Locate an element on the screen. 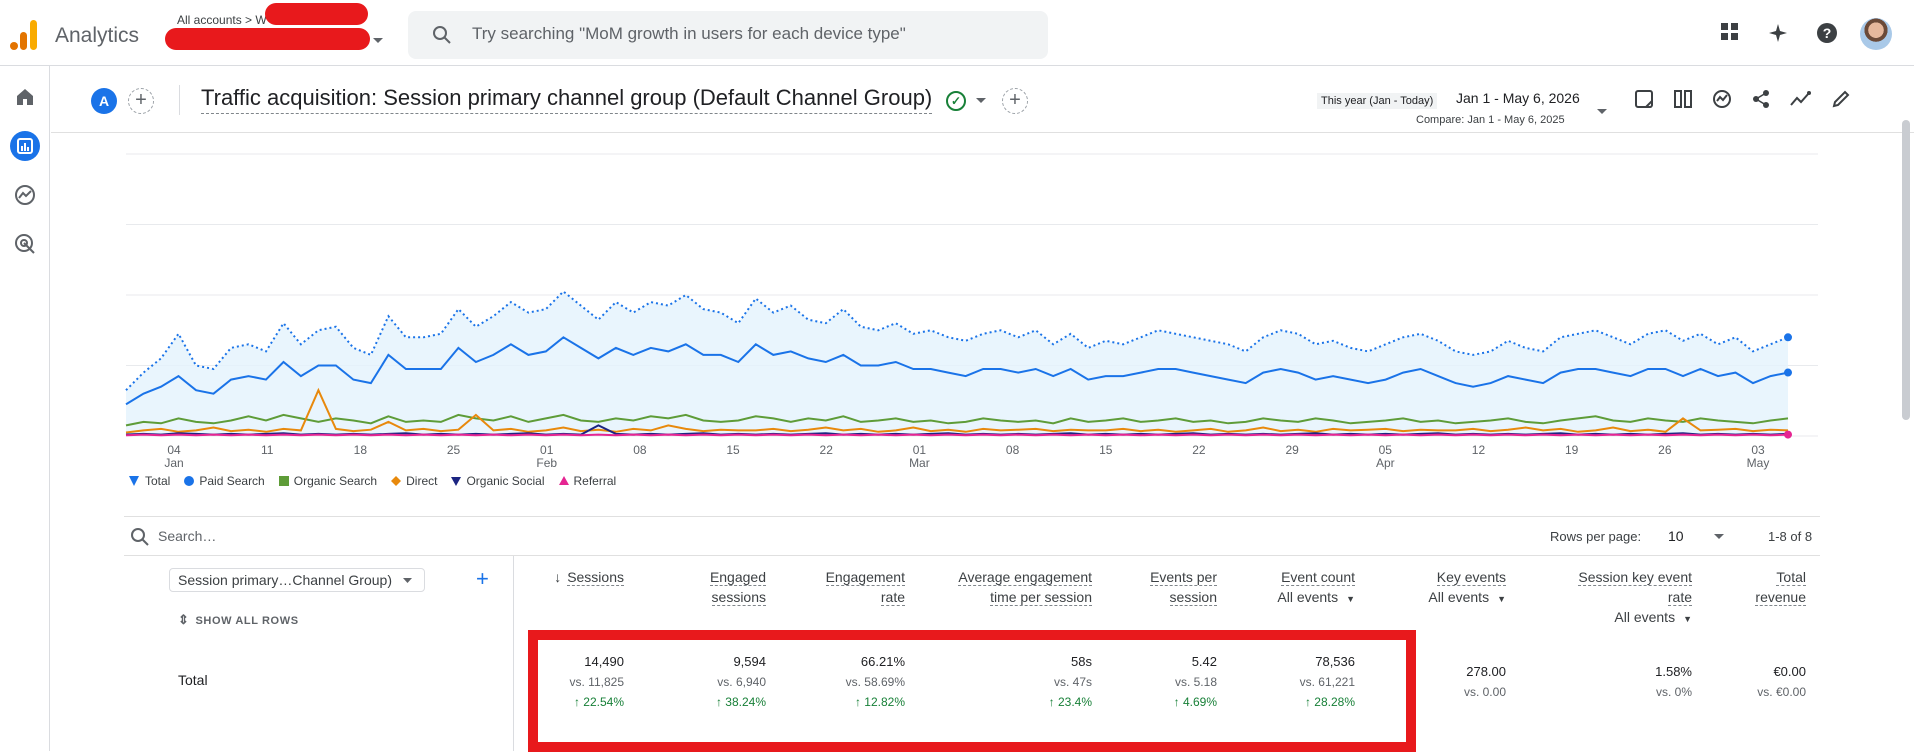 Image resolution: width=1914 pixels, height=752 pixels. edit-note-icon is located at coordinates (1644, 99).